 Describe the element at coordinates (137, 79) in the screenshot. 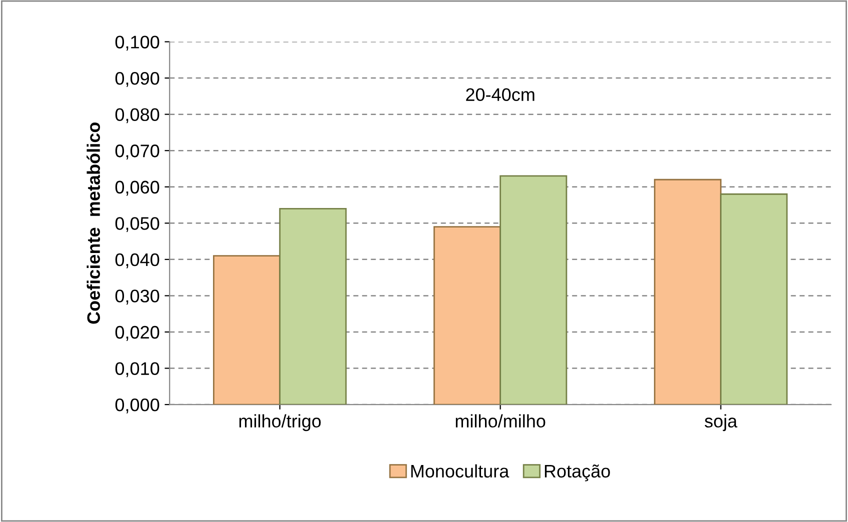

I see `y-tick-label: 0,090` at that location.